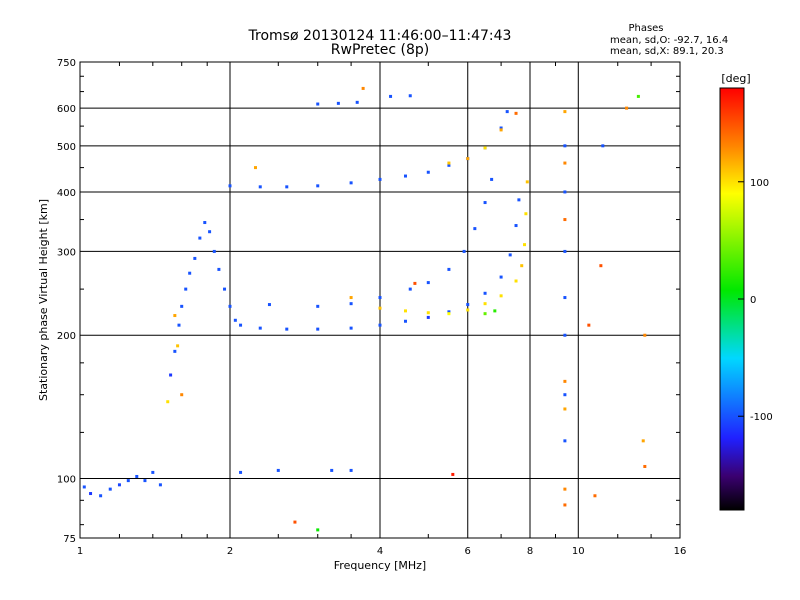 Image resolution: width=800 pixels, height=600 pixels. I want to click on y-tick-label: 500, so click(66, 147).